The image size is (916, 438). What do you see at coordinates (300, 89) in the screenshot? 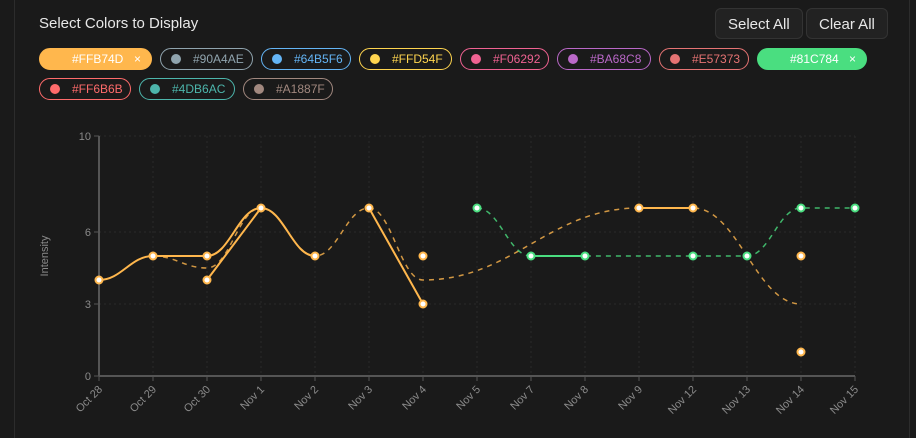
I see `chip-label: #A1887F` at bounding box center [300, 89].